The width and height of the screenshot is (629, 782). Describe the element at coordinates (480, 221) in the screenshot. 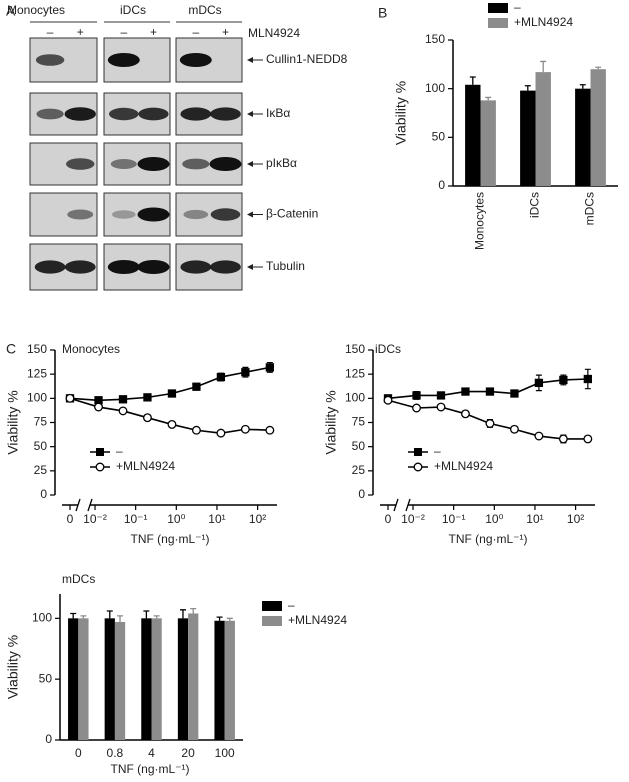

I see `x-tick-label: Monocytes` at that location.